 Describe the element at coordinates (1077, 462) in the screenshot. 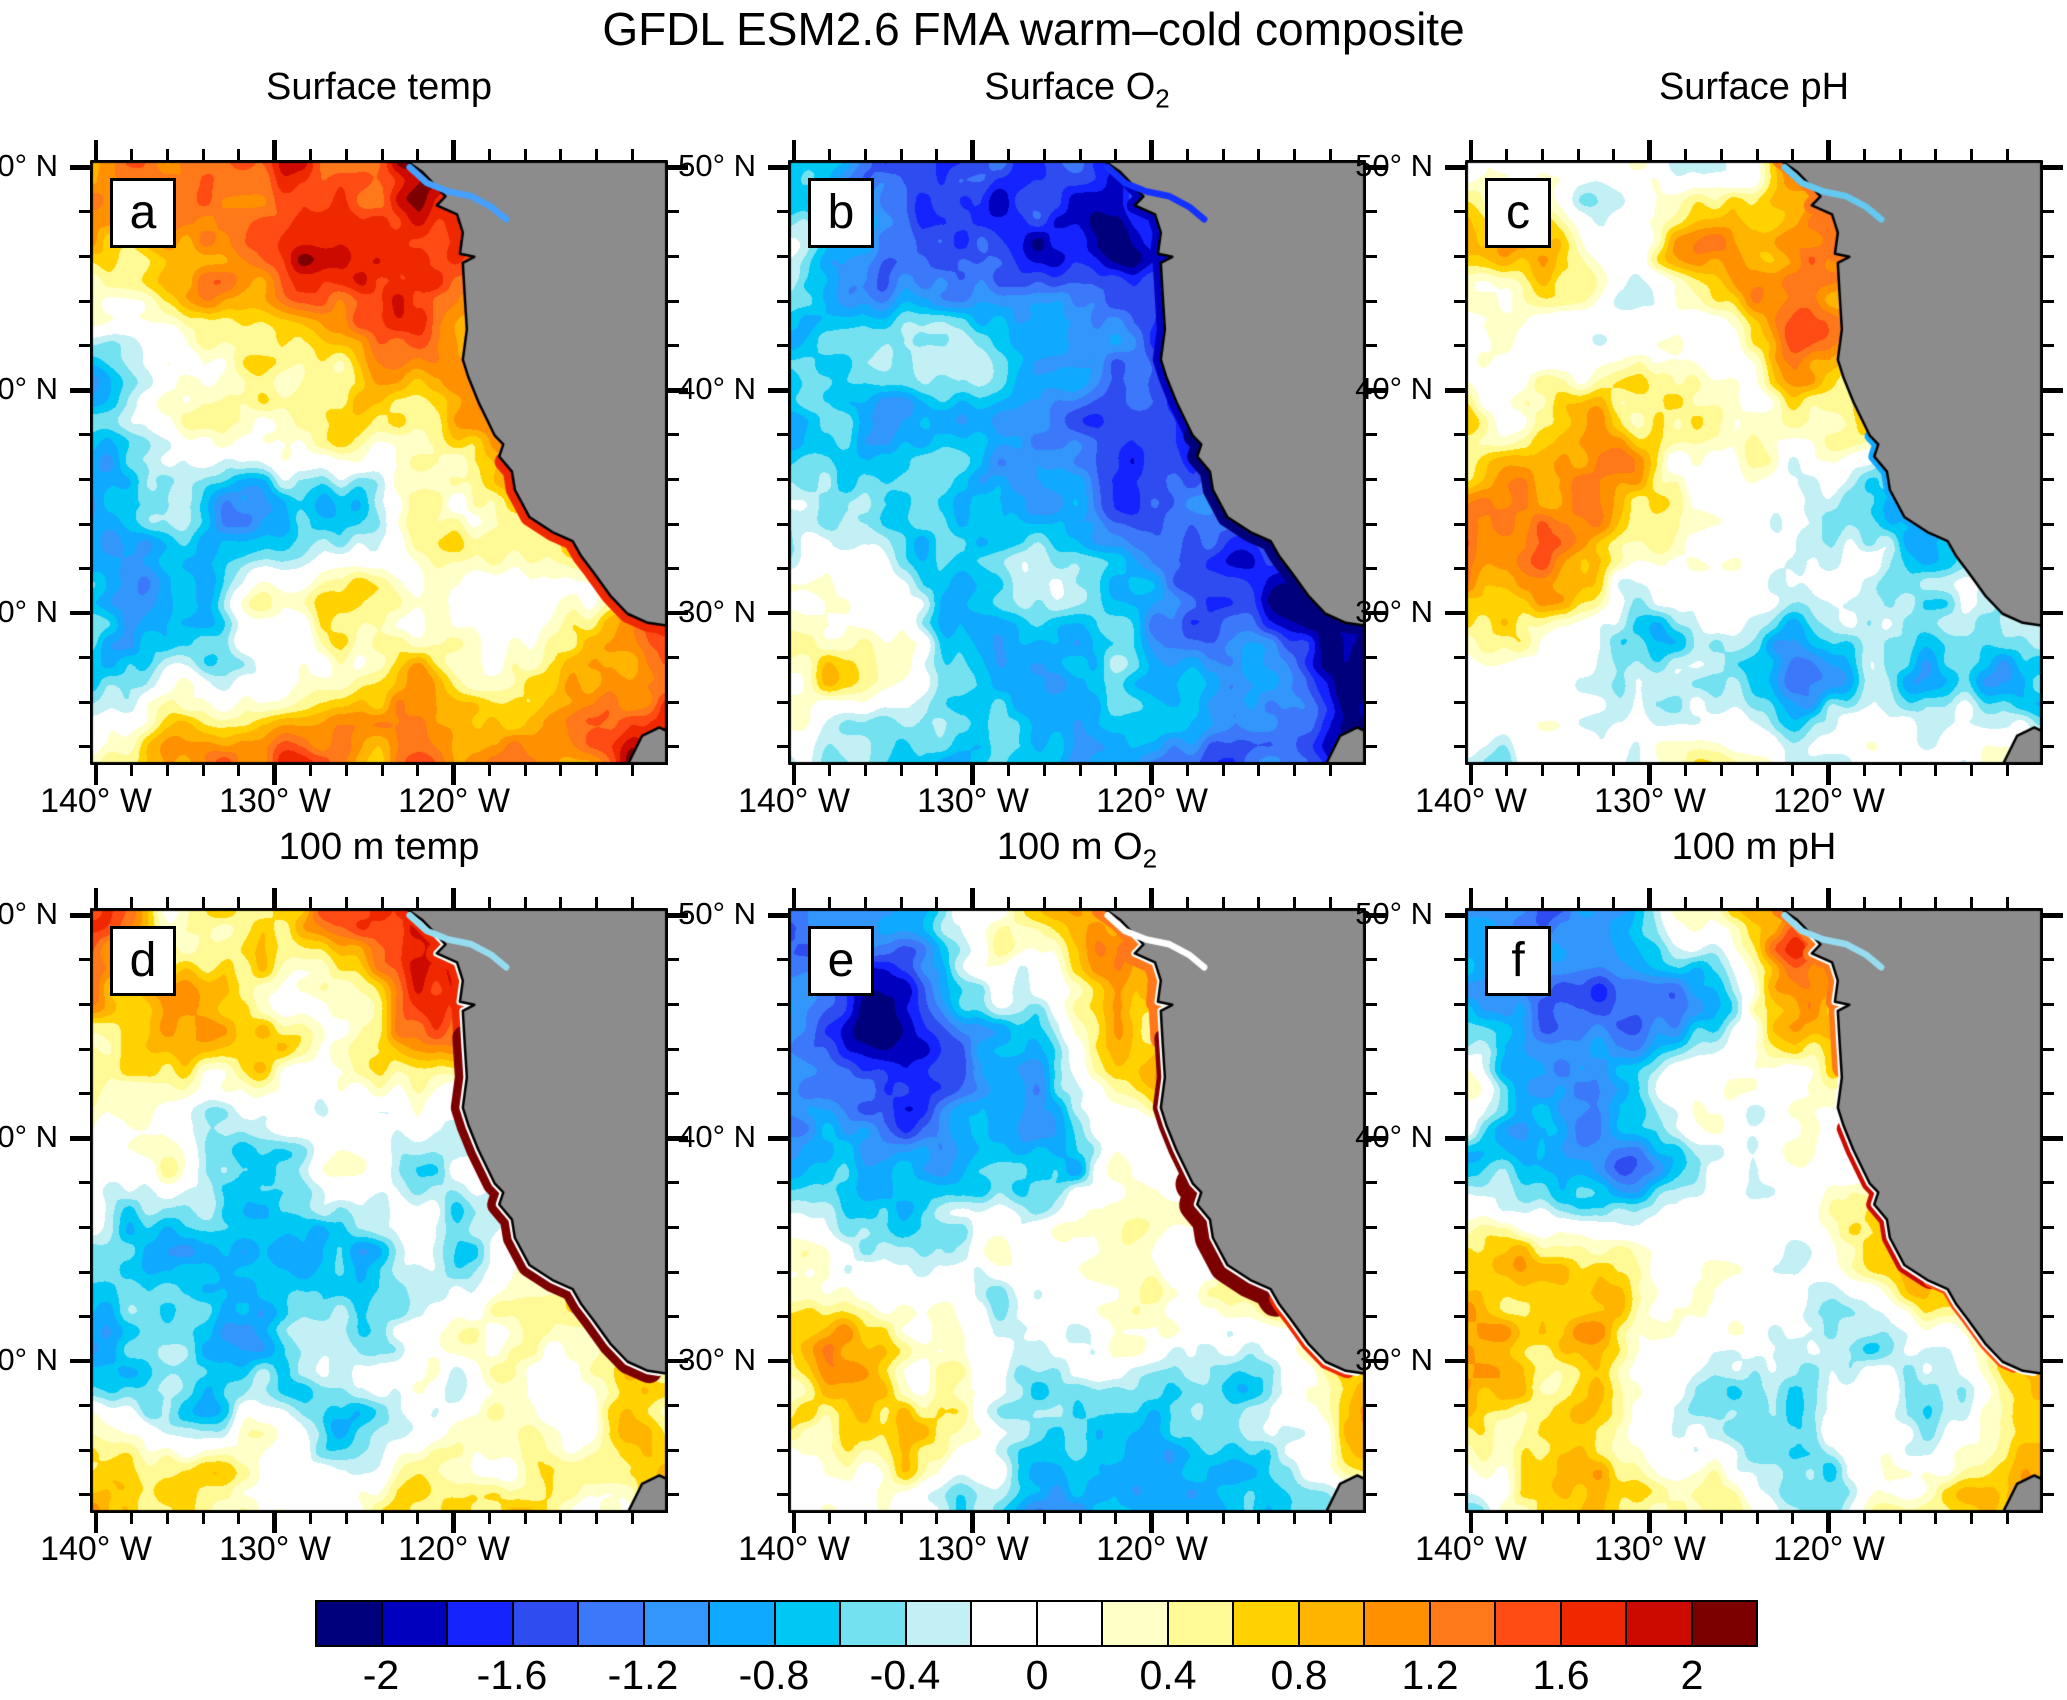

I see `map-panel-b: b` at that location.